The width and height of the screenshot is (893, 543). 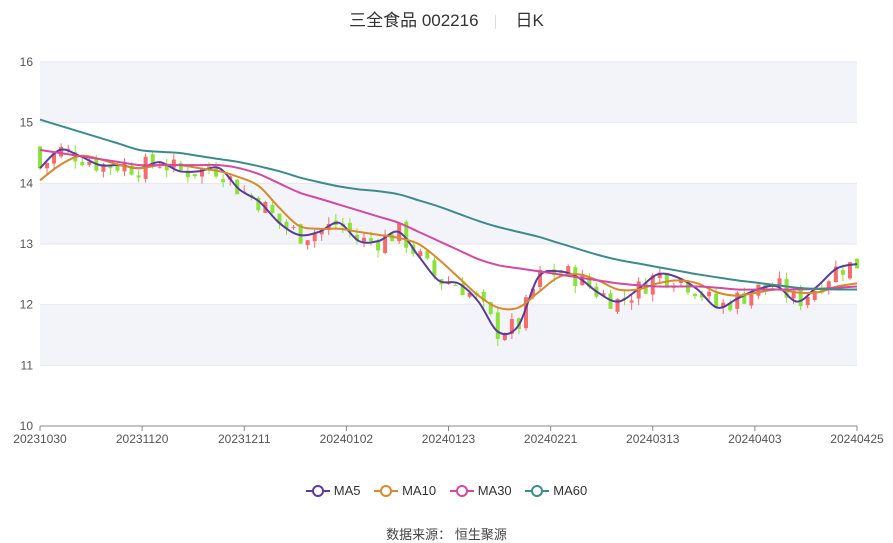 I want to click on y-tick-label: 16, so click(x=27, y=62).